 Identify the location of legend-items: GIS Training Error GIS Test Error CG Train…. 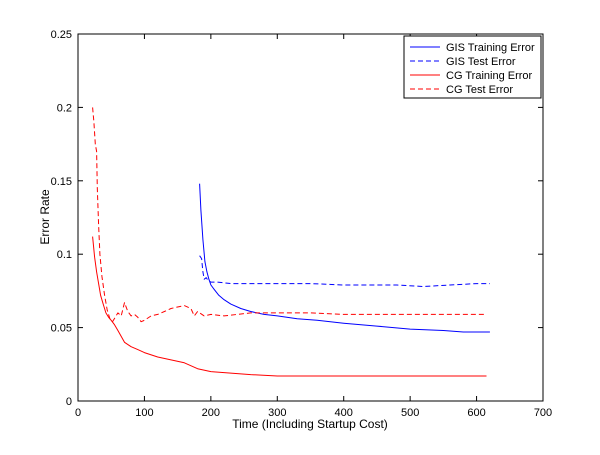
(472, 69).